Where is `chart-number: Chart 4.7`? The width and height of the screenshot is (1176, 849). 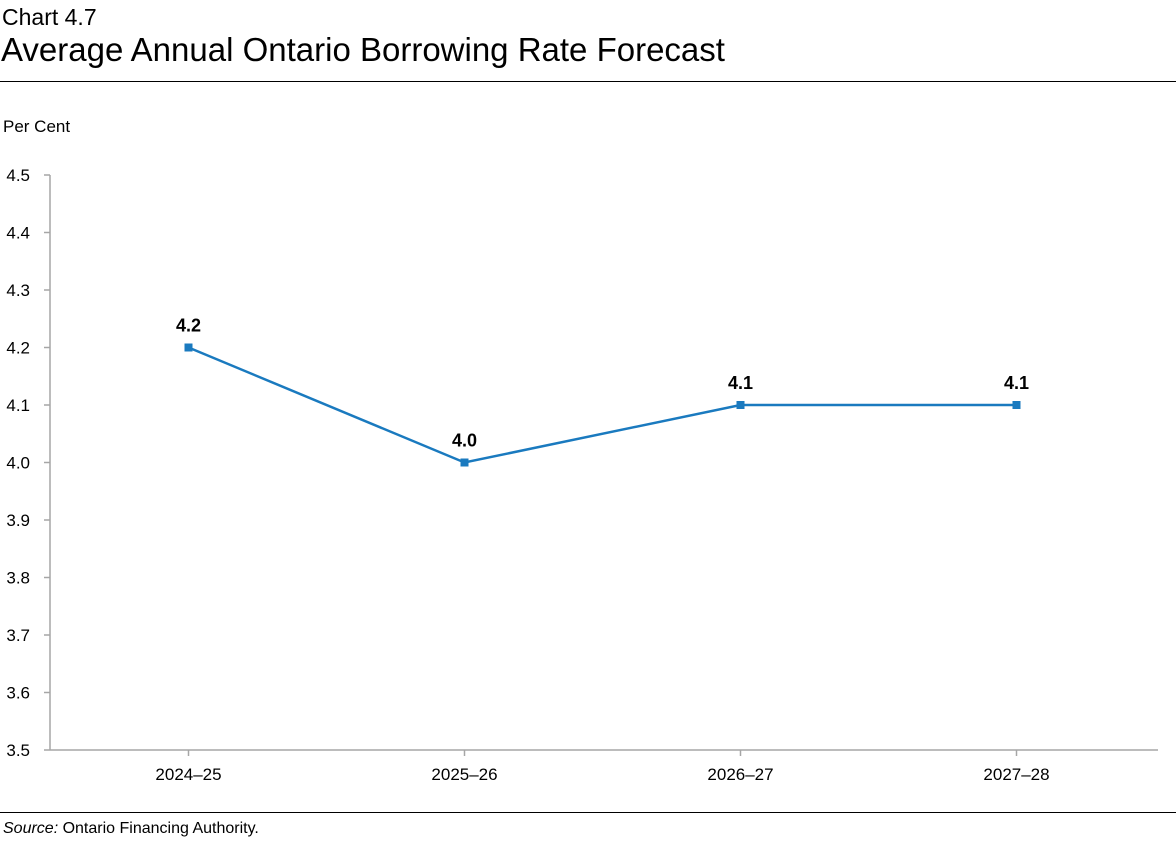
chart-number: Chart 4.7 is located at coordinates (49, 17).